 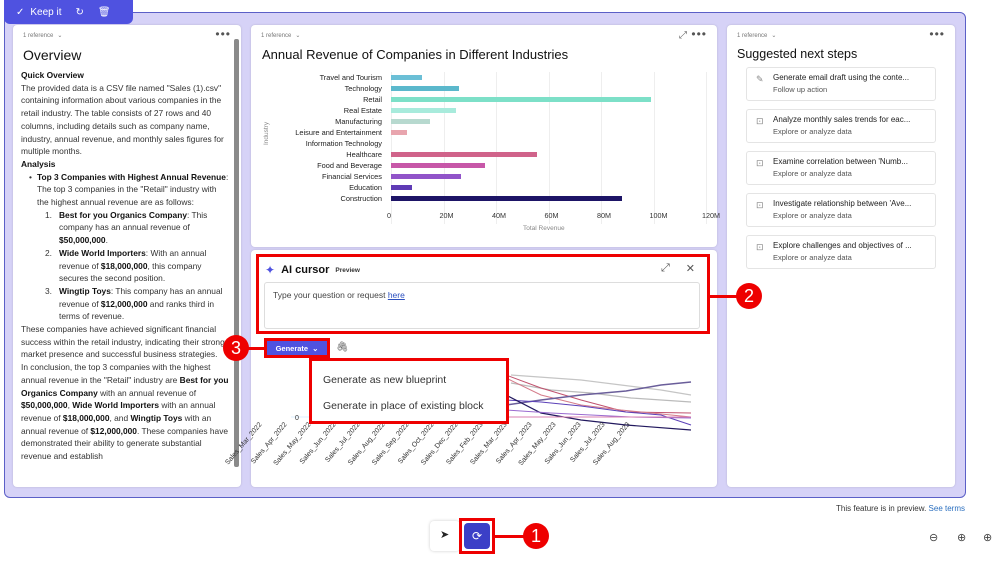 I want to click on overview-title: Overview, so click(x=52, y=55).